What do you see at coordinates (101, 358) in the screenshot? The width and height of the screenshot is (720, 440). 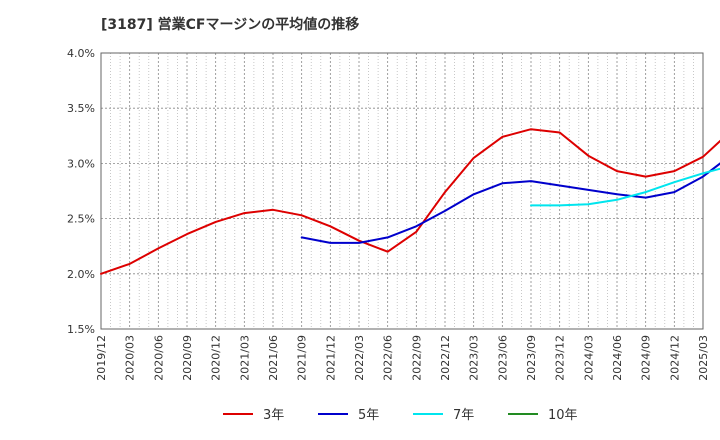 I see `x-tick-label: 2019/12` at bounding box center [101, 358].